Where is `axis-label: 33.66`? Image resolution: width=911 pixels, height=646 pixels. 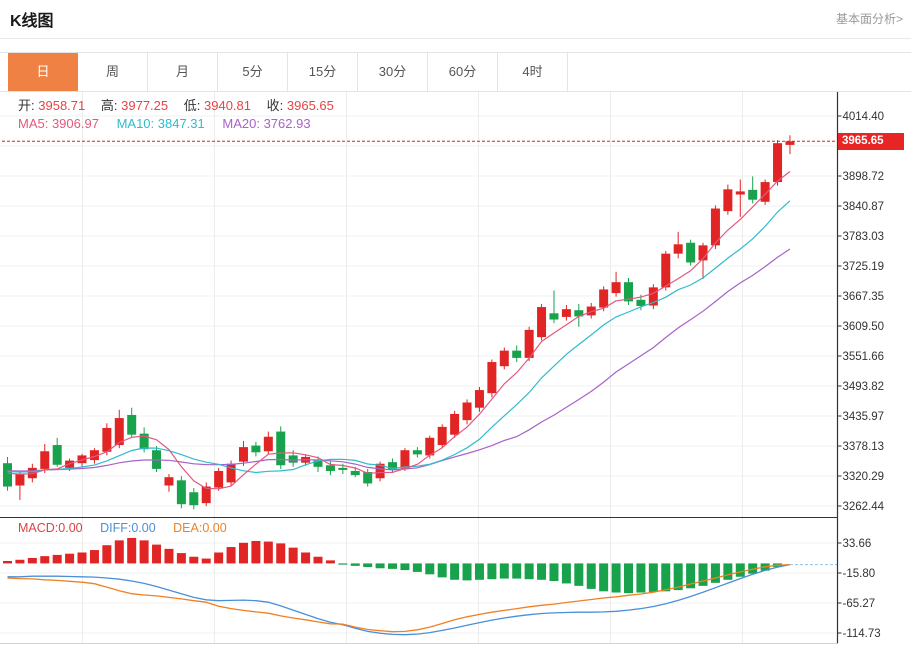
axis-label: 33.66 is located at coordinates (857, 544).